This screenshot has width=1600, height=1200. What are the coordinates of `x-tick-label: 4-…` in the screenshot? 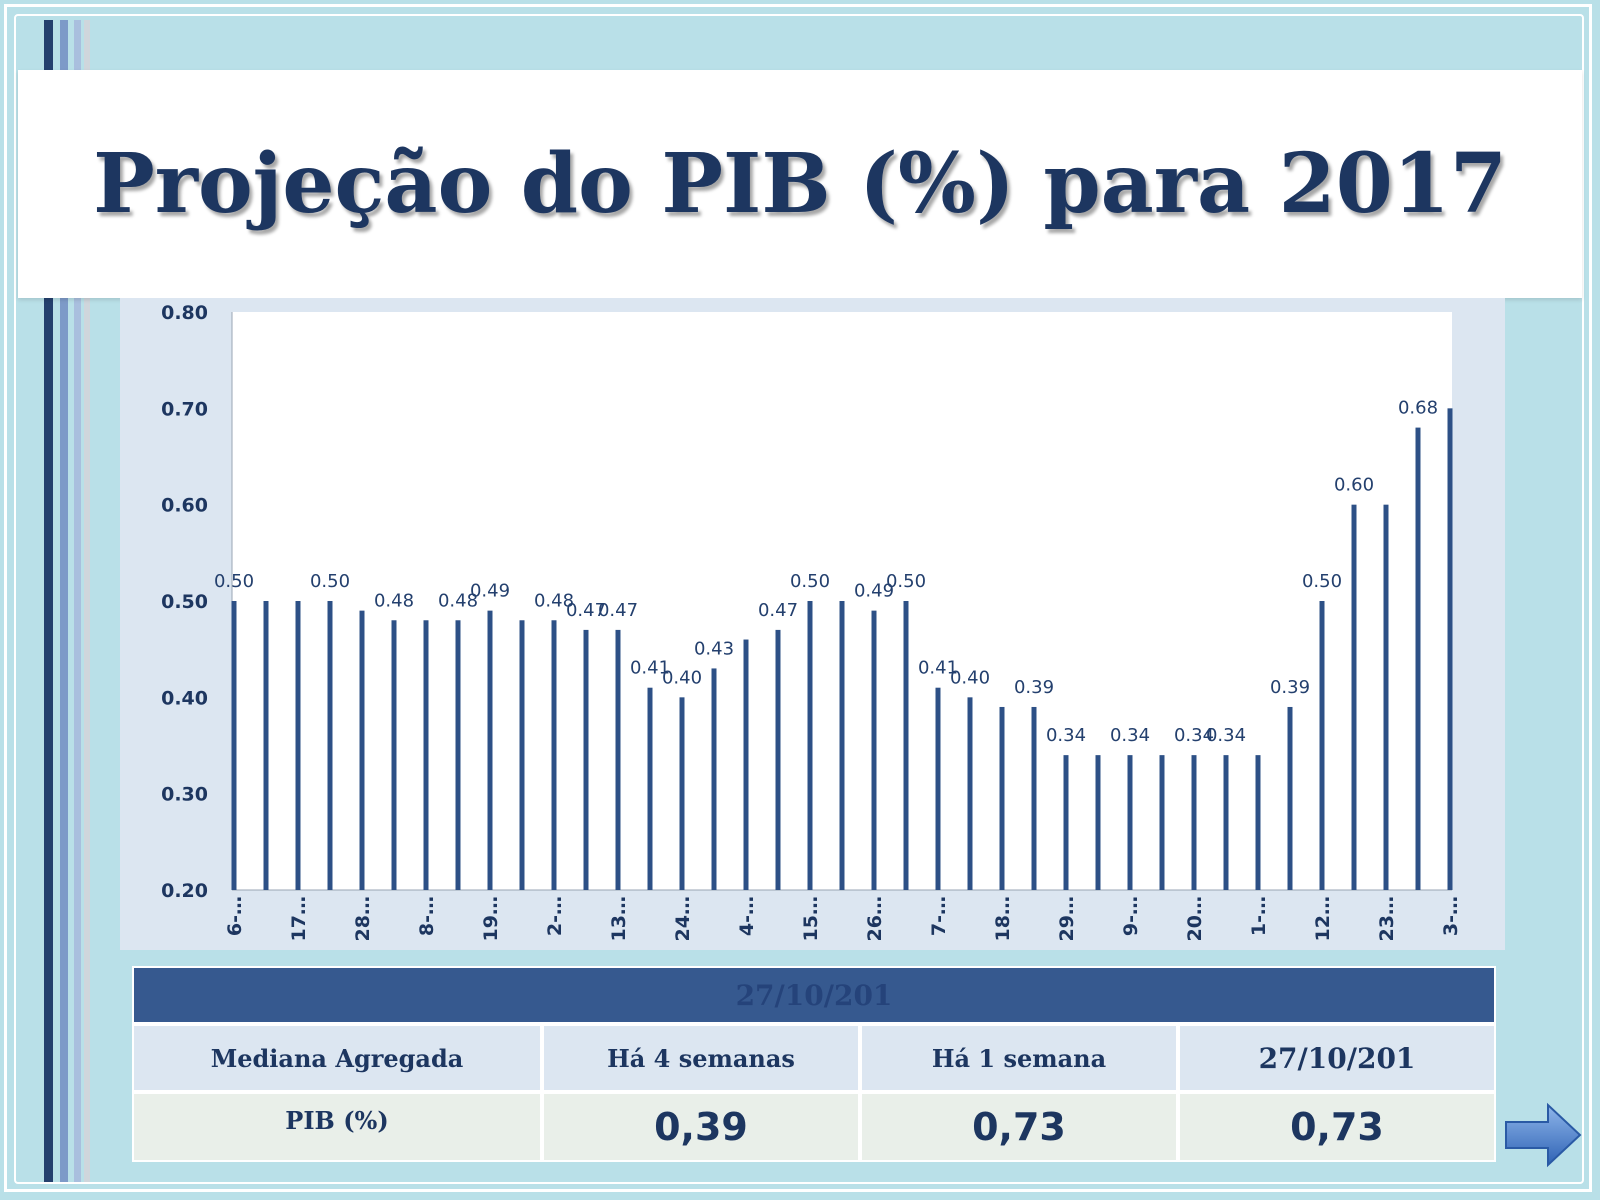 It's located at (747, 916).